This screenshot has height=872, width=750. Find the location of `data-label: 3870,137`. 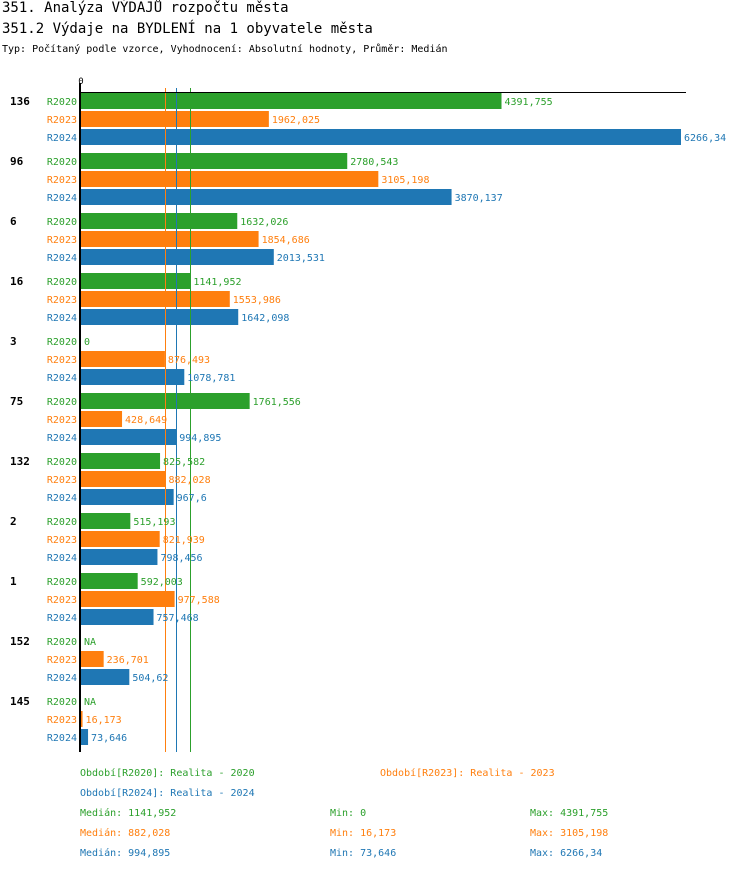

data-label: 3870,137 is located at coordinates (479, 198).